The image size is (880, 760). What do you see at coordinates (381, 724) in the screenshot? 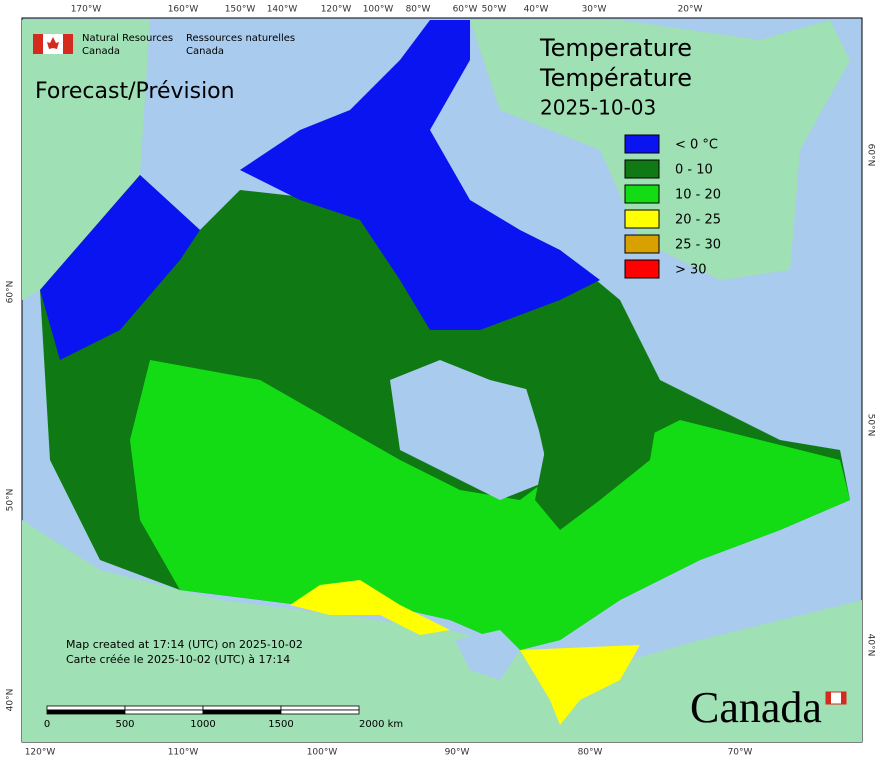
I see `scale-label: 2000 km` at bounding box center [381, 724].